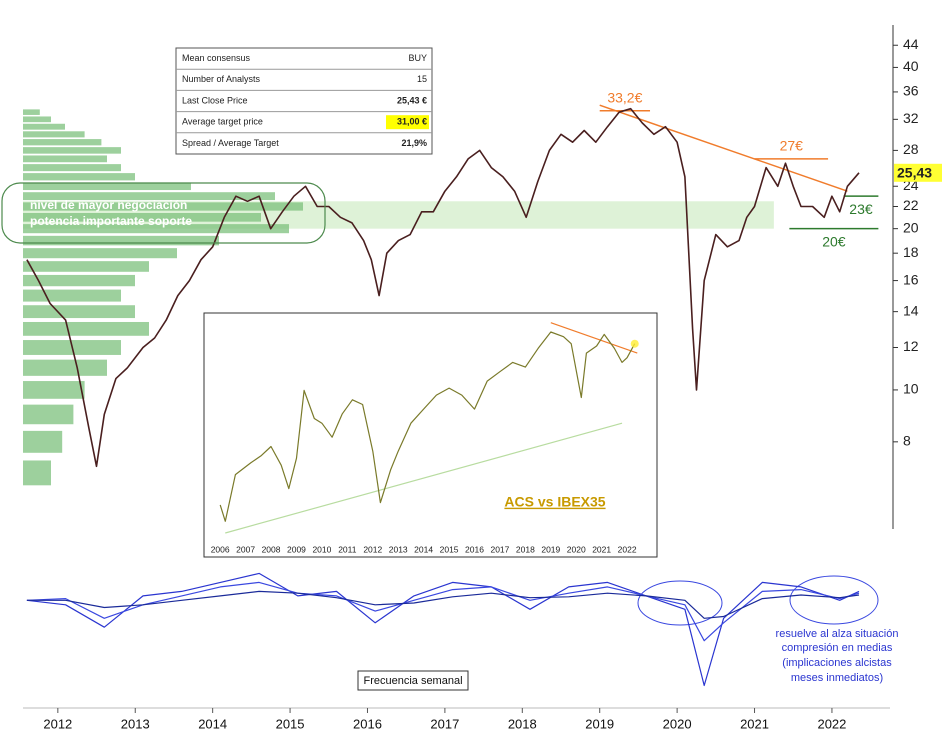  Describe the element at coordinates (111, 221) in the screenshot. I see `support-note: potencia importante soporte` at that location.